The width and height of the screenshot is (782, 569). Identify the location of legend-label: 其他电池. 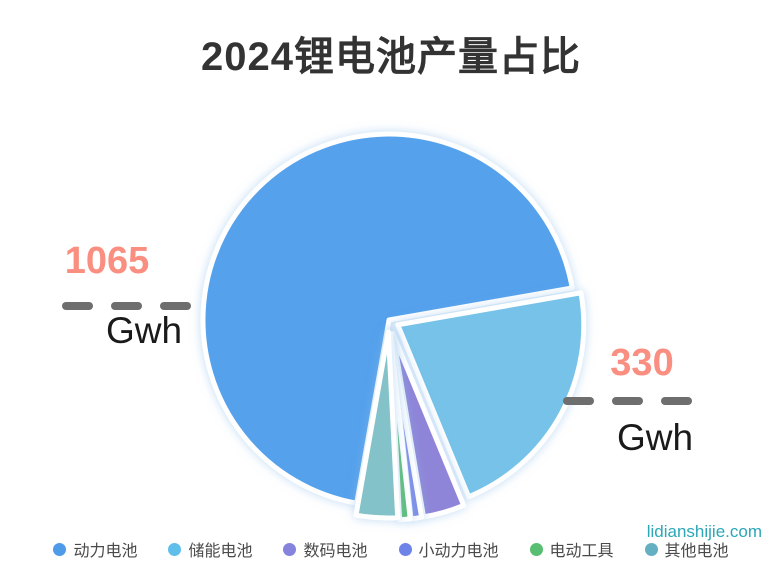
(696, 551).